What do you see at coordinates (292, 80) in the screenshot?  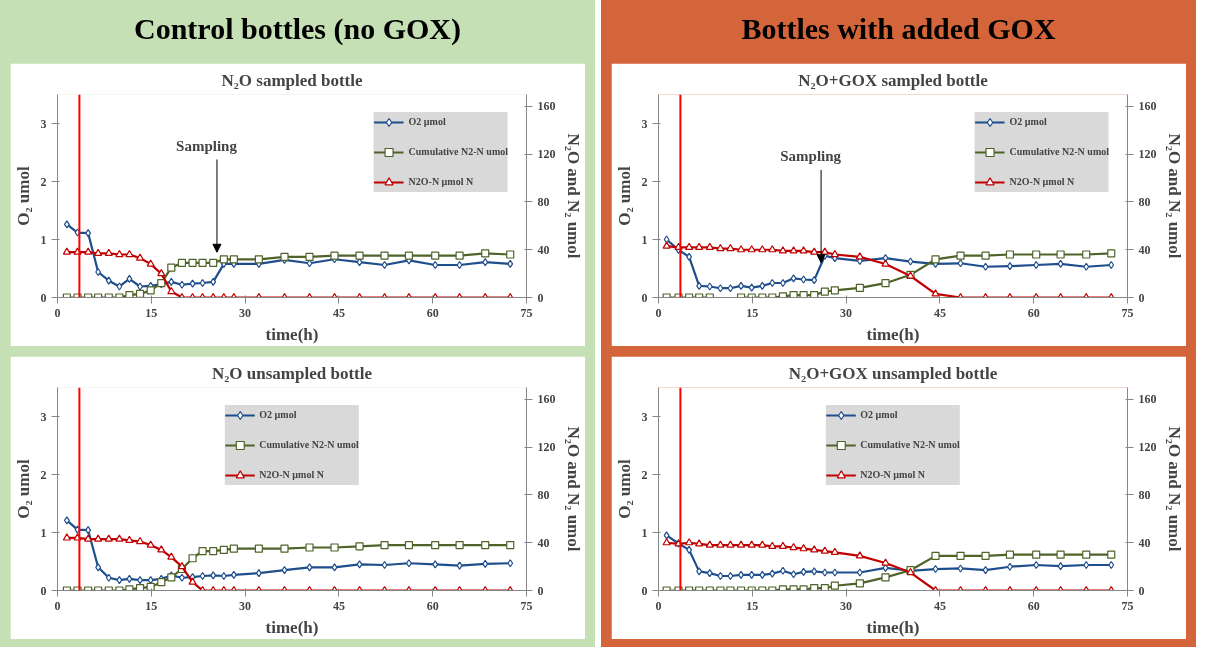 I see `chart-title: N₂O sampled bottle` at bounding box center [292, 80].